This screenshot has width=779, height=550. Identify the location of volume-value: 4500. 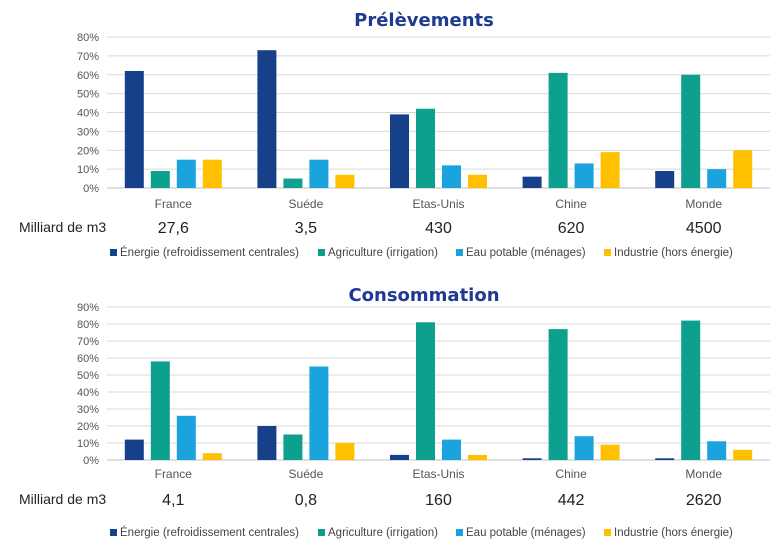
(704, 228).